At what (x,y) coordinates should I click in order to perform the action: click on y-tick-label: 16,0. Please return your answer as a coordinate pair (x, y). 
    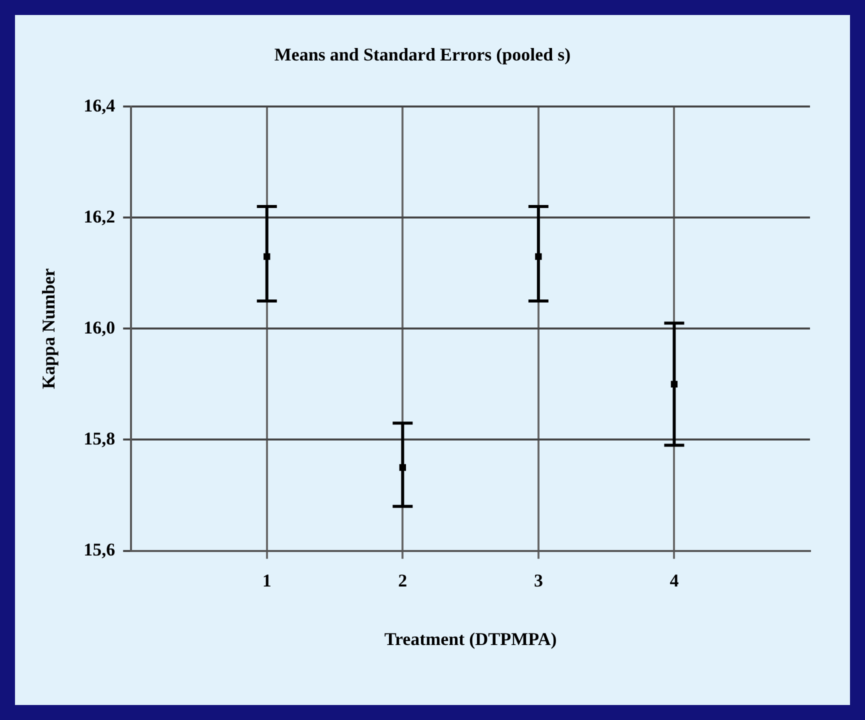
    Looking at the image, I should click on (100, 327).